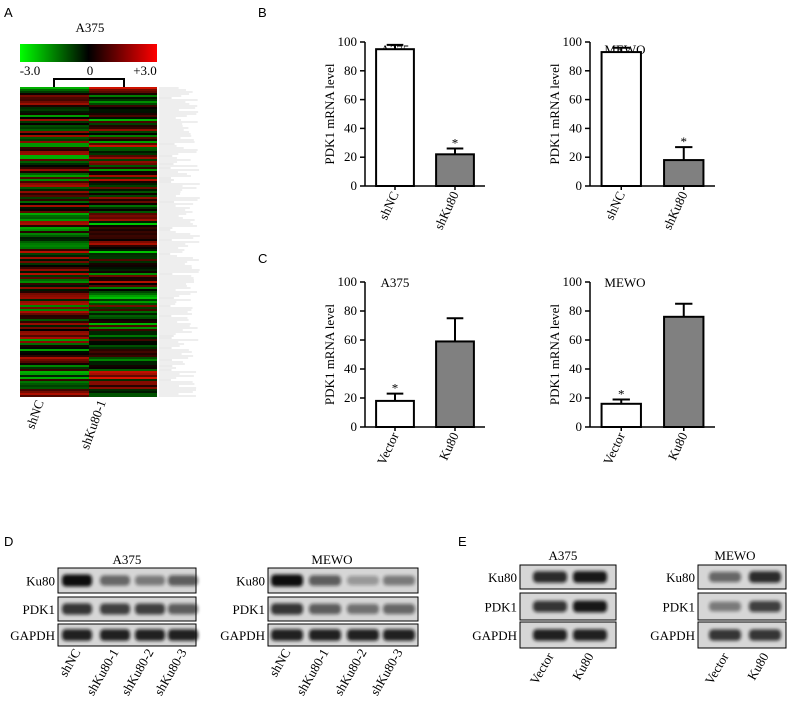  What do you see at coordinates (88, 53) in the screenshot?
I see `color-scale` at bounding box center [88, 53].